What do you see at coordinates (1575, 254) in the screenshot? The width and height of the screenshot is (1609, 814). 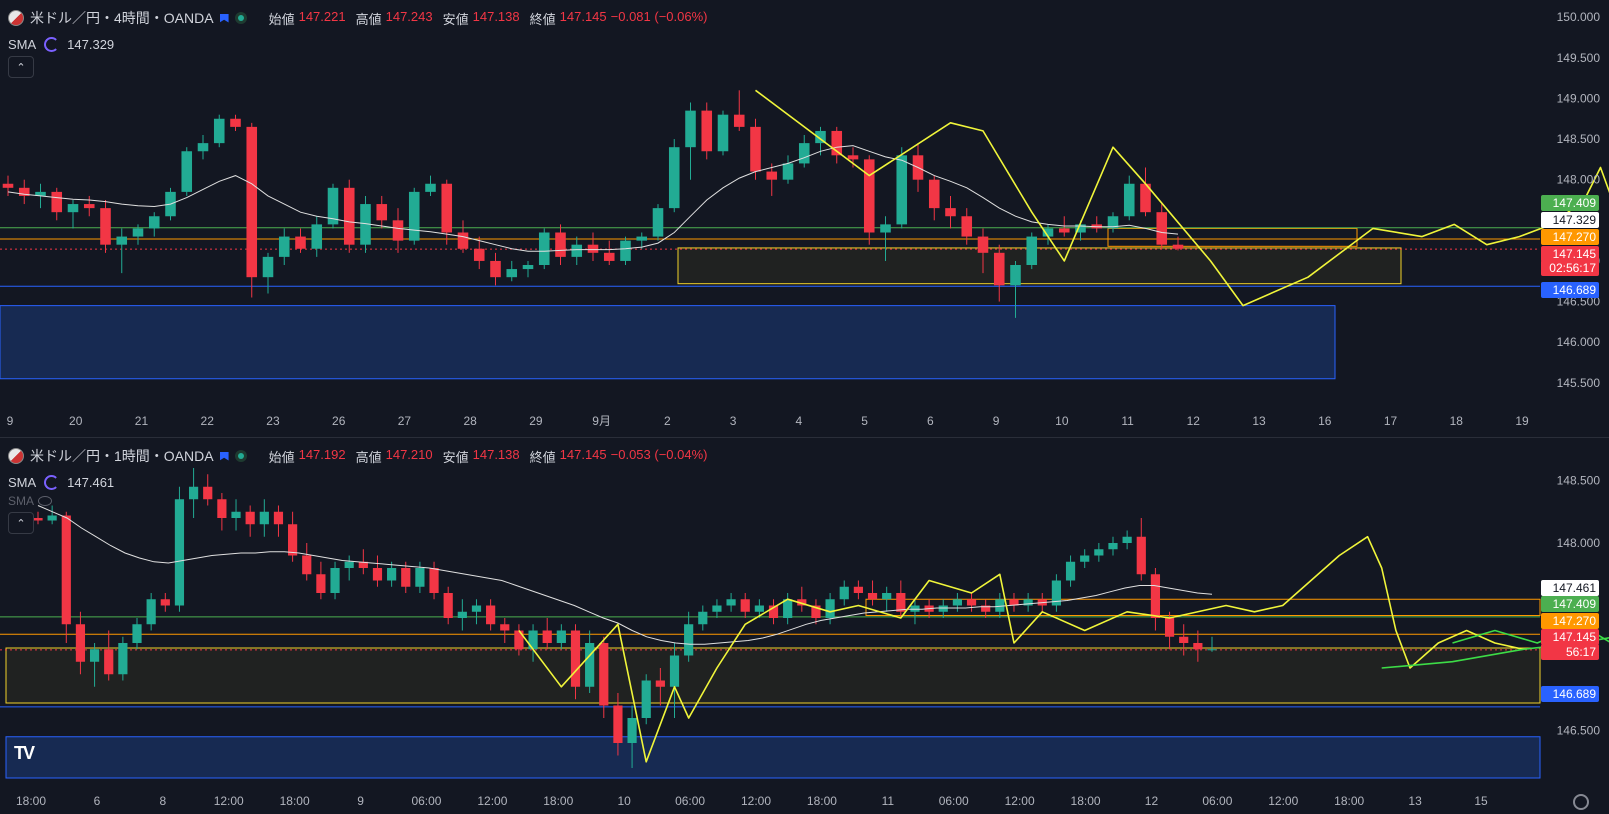 I see `price-tag-label: 147.145` at bounding box center [1575, 254].